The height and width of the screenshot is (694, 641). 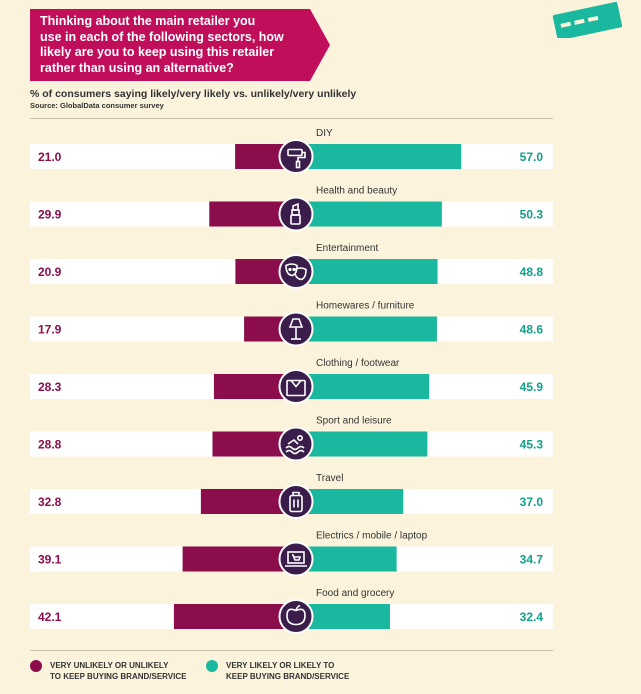 What do you see at coordinates (355, 593) in the screenshot?
I see `category-label: Food and grocery` at bounding box center [355, 593].